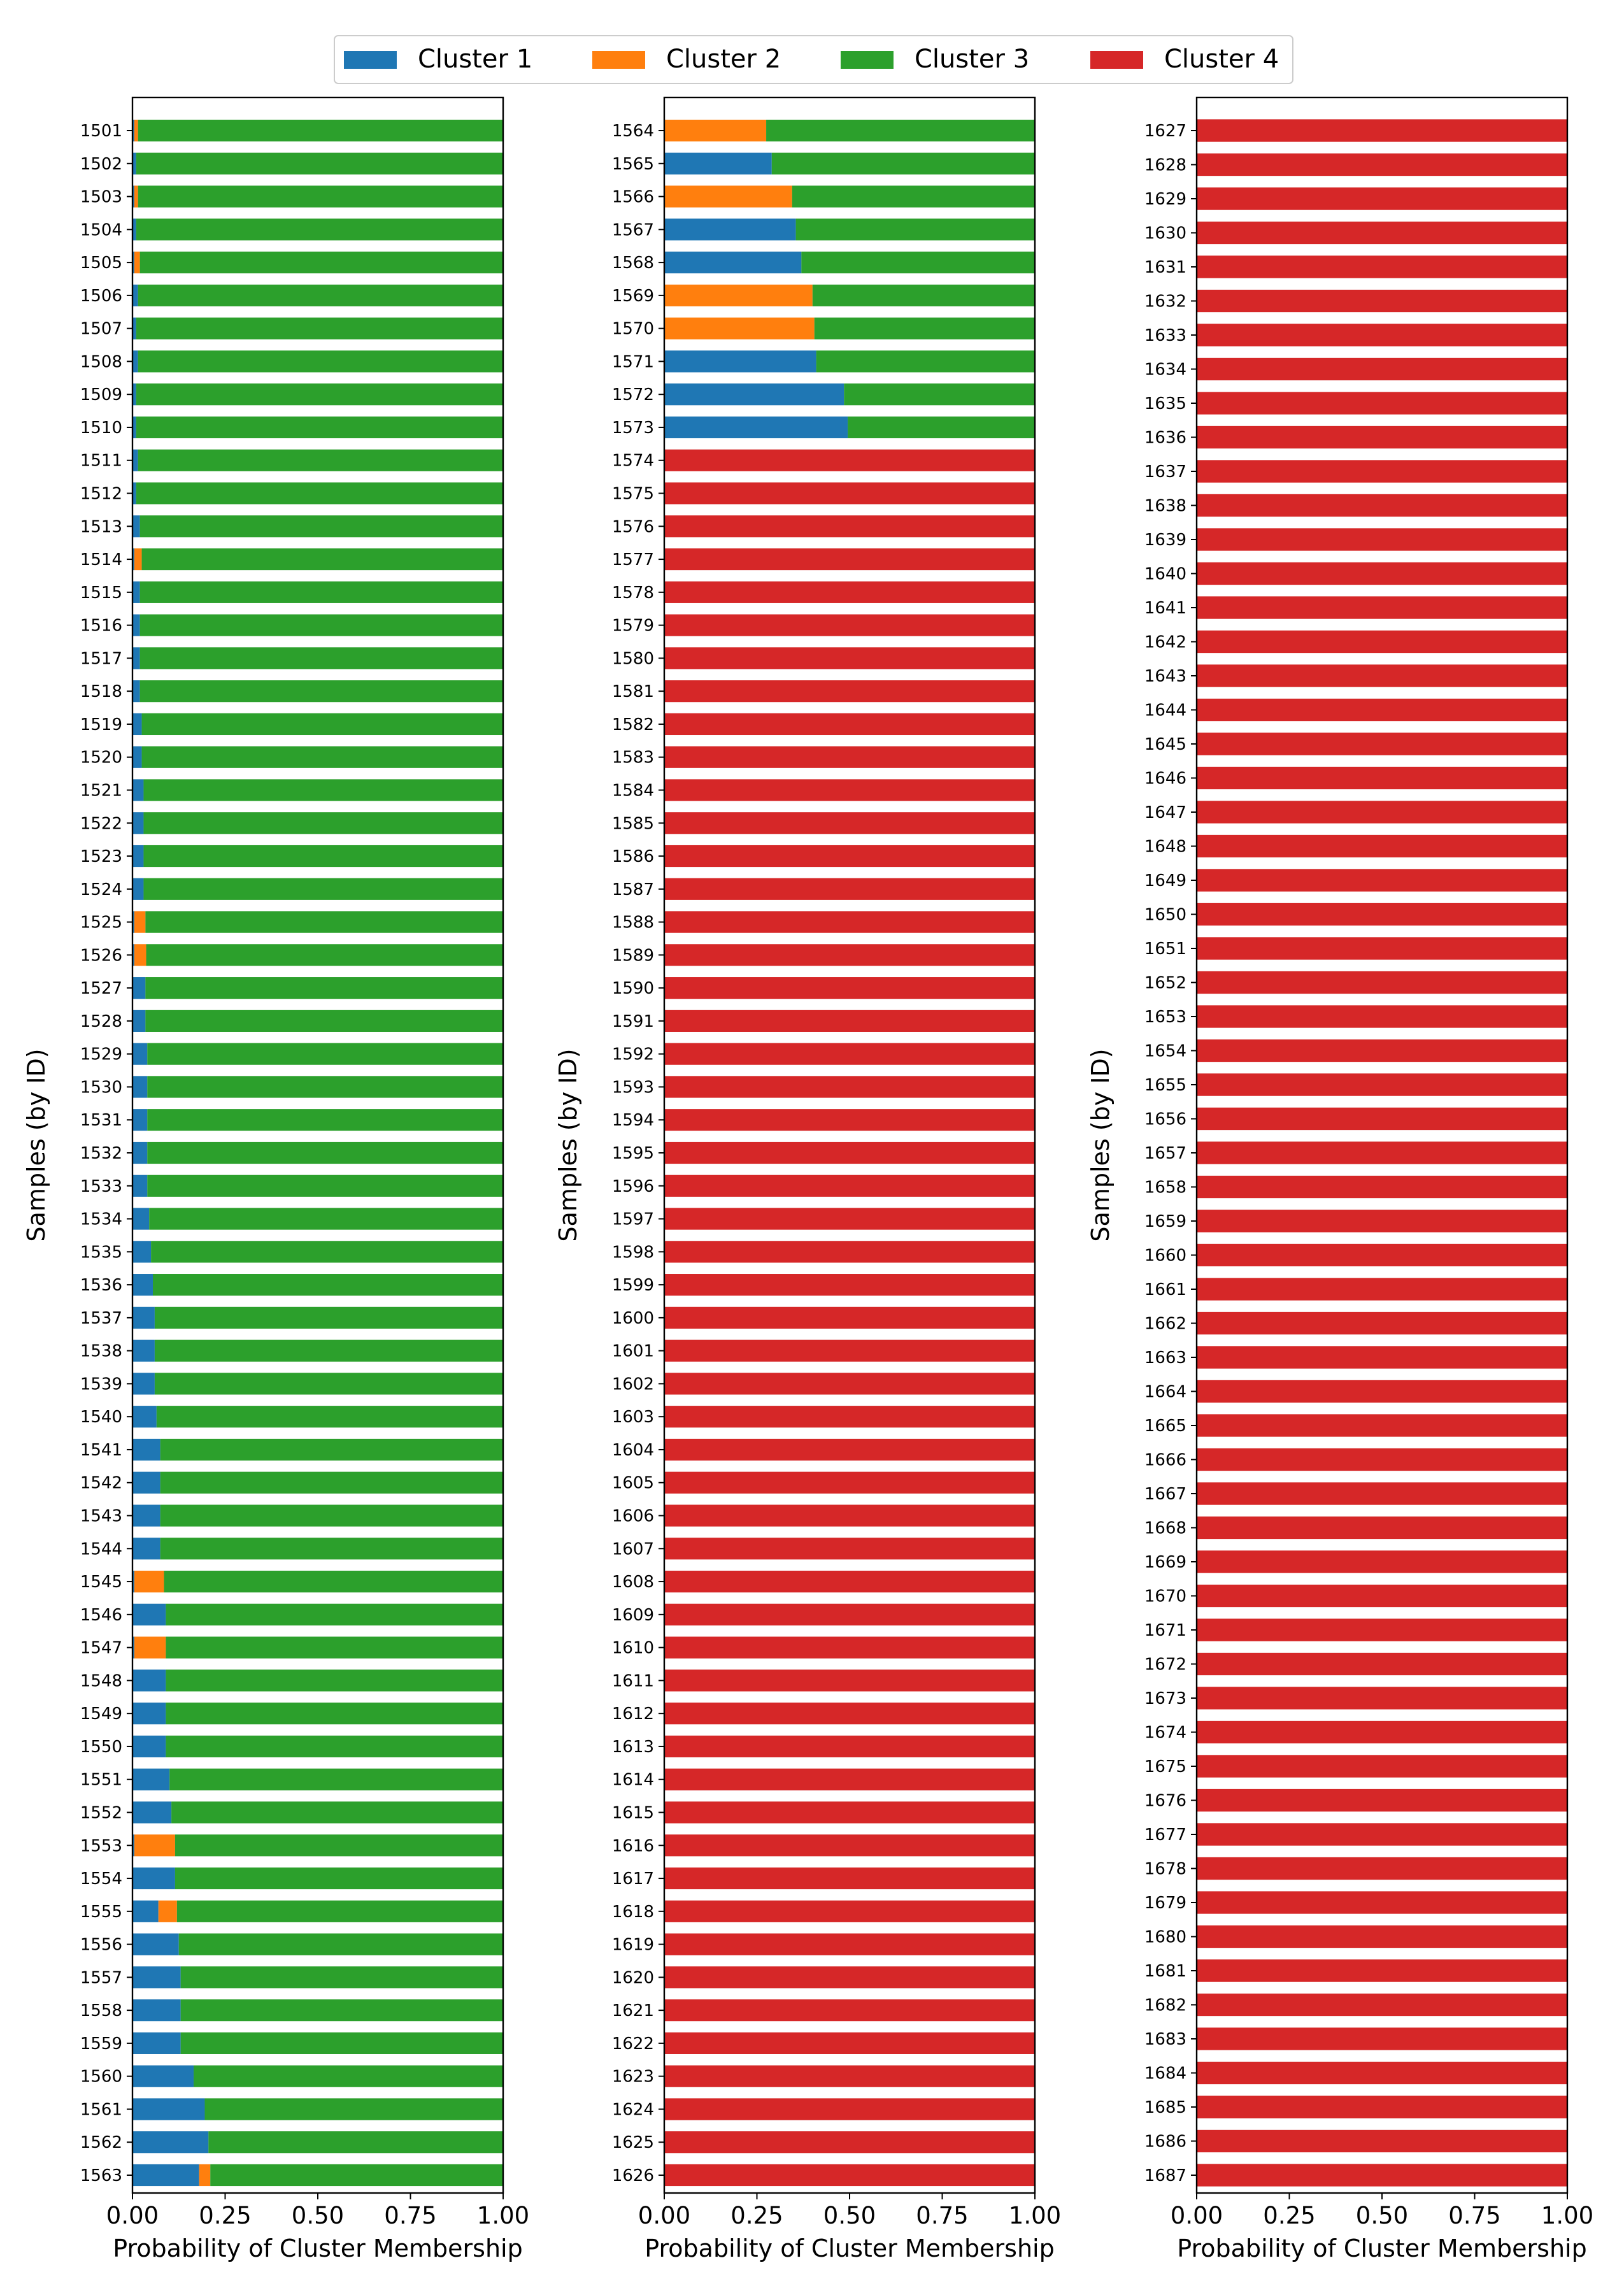 Image resolution: width=1624 pixels, height=2293 pixels. What do you see at coordinates (633, 1516) in the screenshot?
I see `y-tick-label: 1606` at bounding box center [633, 1516].